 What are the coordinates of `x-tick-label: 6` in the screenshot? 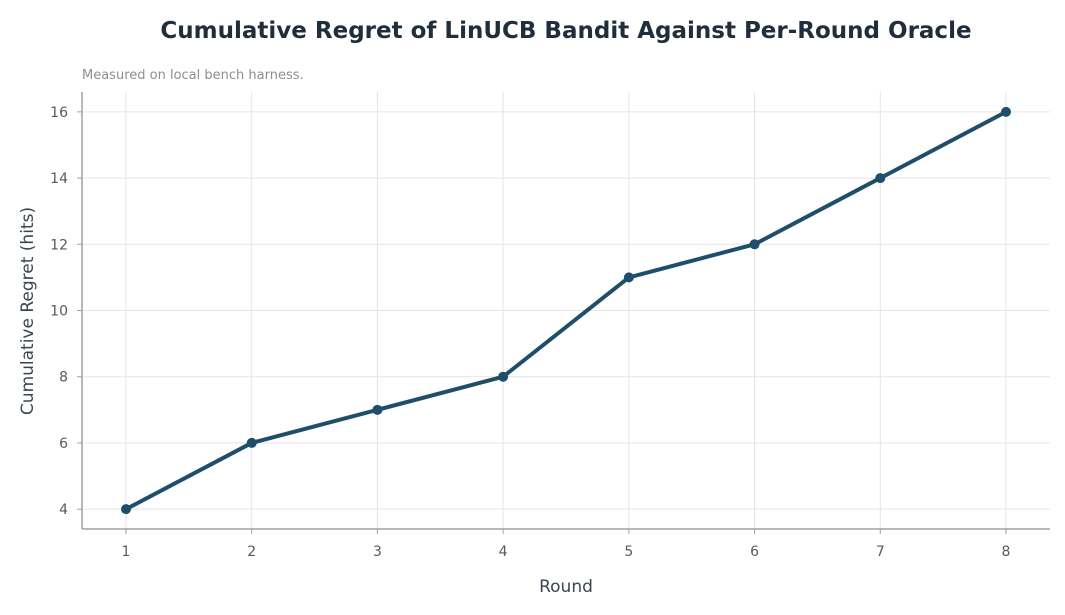 It's located at (754, 552).